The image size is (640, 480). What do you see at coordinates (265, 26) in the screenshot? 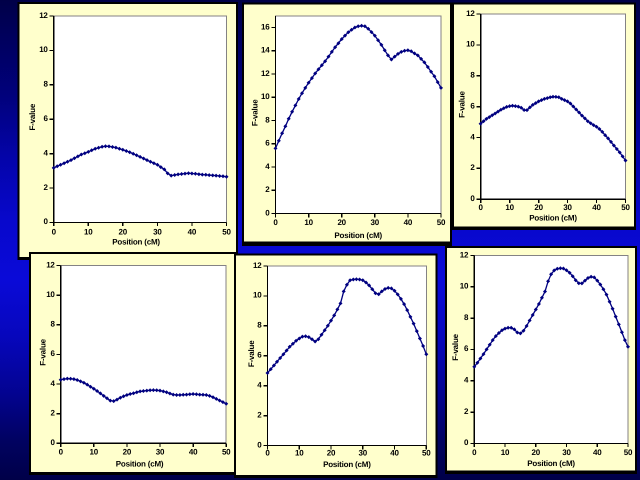
I see `svg-text: 16` at bounding box center [265, 26].